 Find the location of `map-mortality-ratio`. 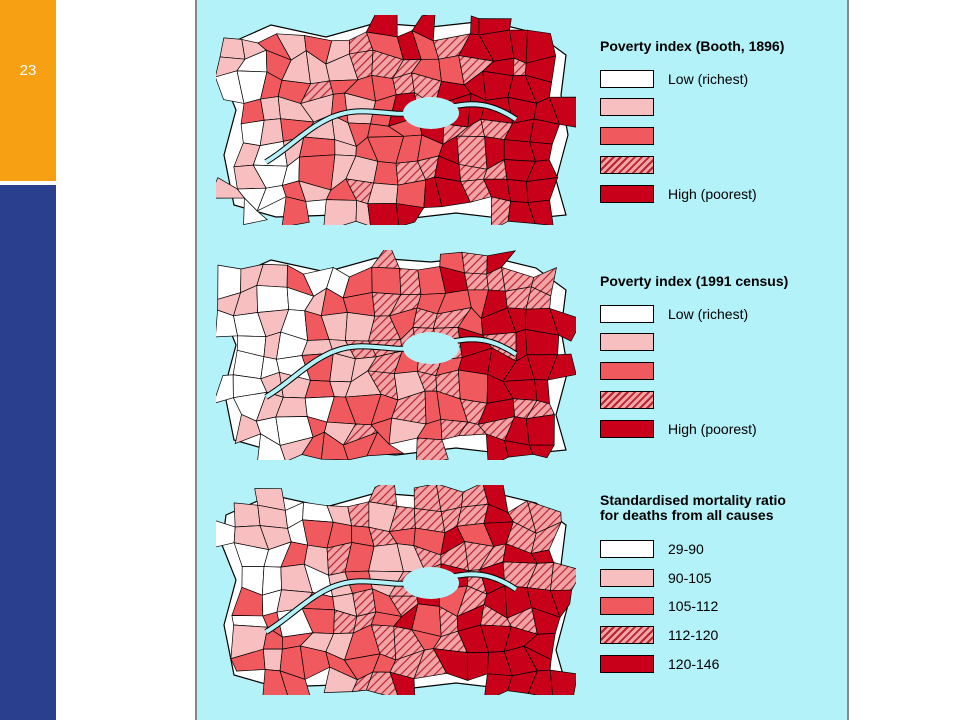

map-mortality-ratio is located at coordinates (396, 590).